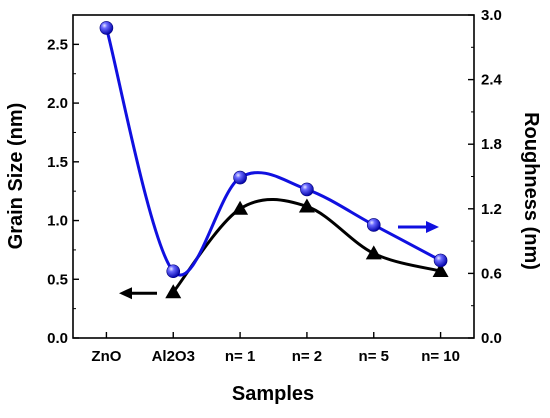 This screenshot has width=550, height=418. I want to click on left-tick-label: 0.5, so click(57, 279).